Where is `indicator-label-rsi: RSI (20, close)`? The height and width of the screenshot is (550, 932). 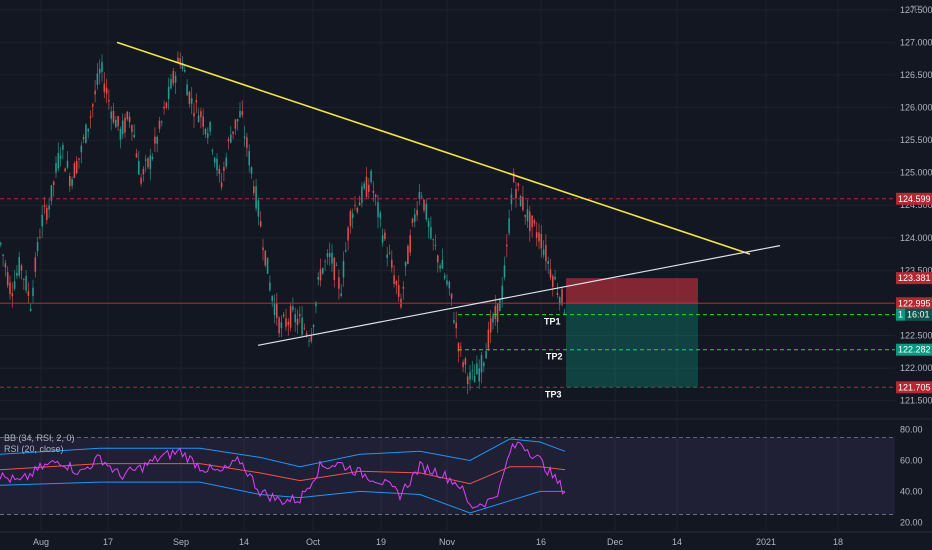
indicator-label-rsi: RSI (20, close) is located at coordinates (34, 449).